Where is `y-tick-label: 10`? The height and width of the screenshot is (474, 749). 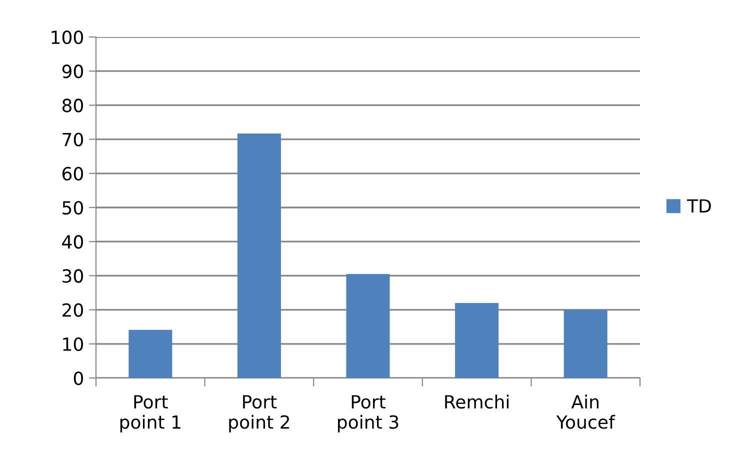 y-tick-label: 10 is located at coordinates (73, 344).